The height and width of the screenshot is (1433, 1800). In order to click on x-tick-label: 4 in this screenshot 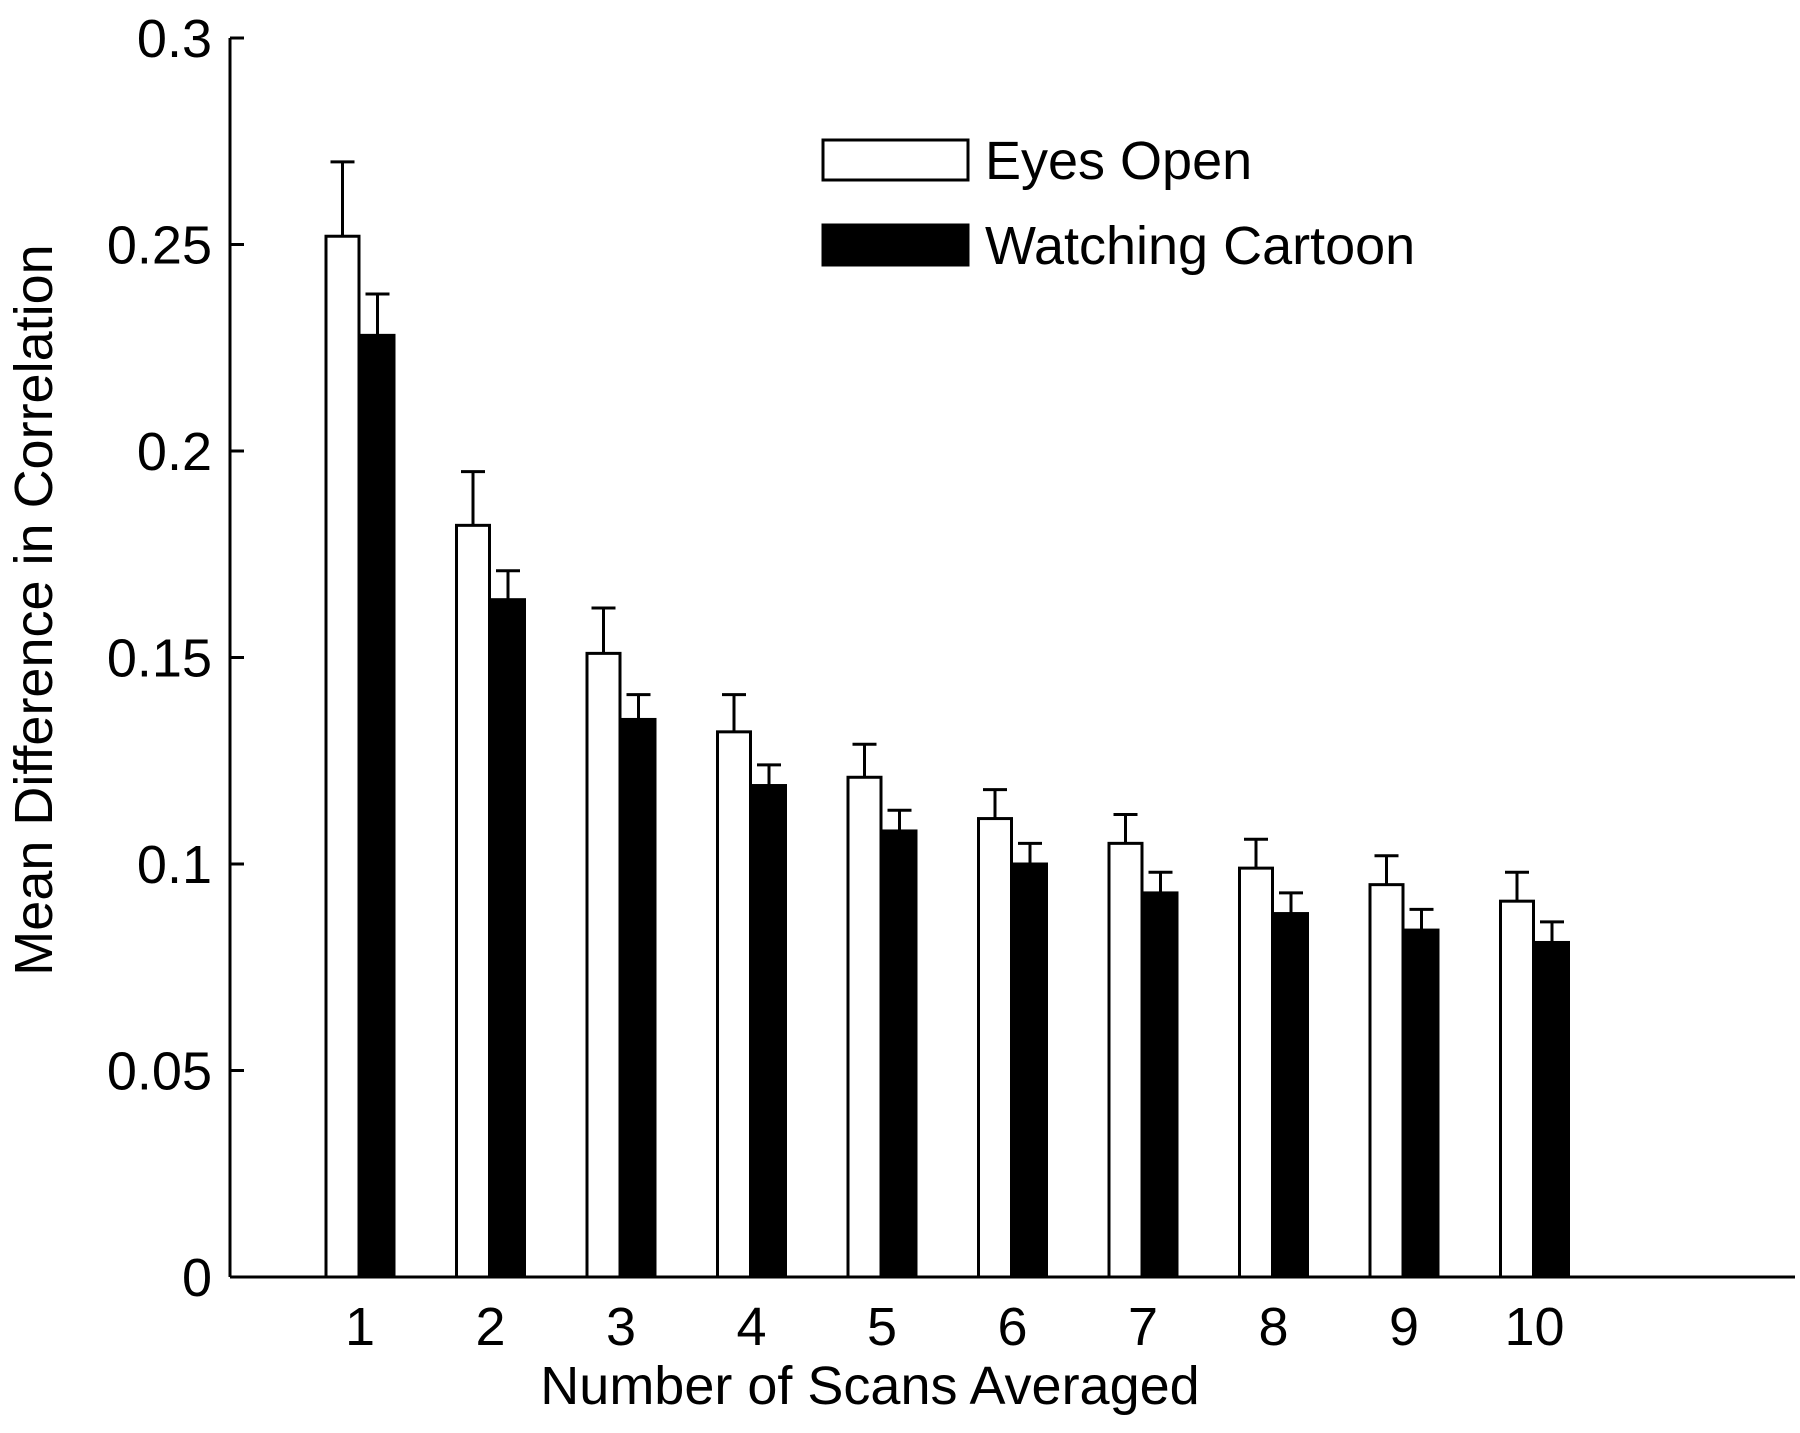, I will do `click(751, 1327)`.